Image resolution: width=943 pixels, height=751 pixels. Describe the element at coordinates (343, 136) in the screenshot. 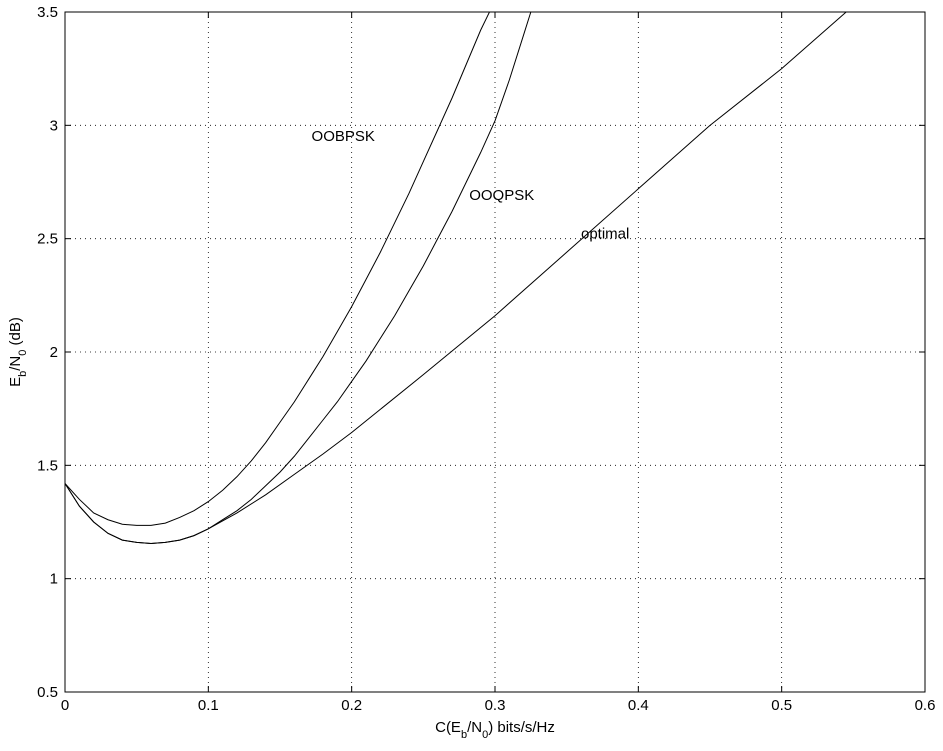

I see `annotation-oobpsk: OOBPSK` at that location.